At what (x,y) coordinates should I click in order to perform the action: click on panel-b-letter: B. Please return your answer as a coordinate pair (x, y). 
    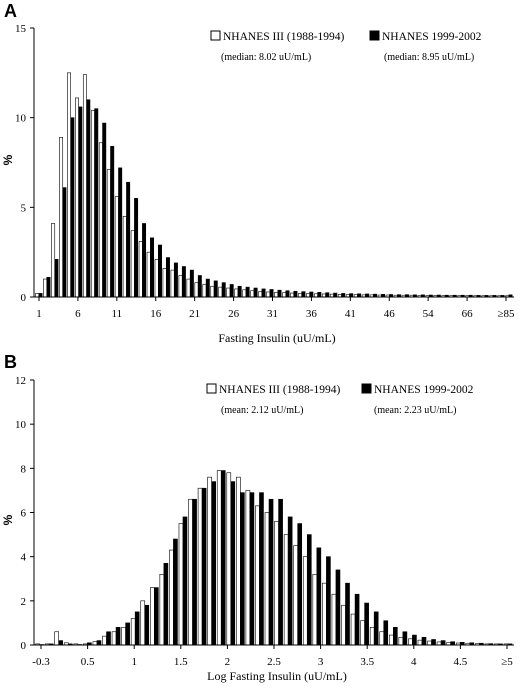
    Looking at the image, I should click on (10, 362).